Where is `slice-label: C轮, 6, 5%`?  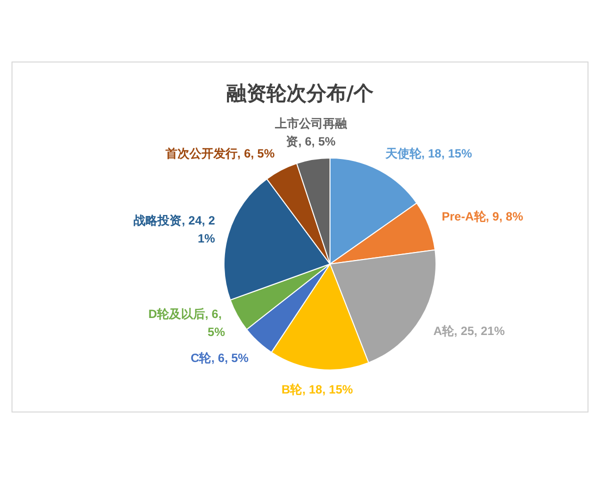 slice-label: C轮, 6, 5% is located at coordinates (219, 358).